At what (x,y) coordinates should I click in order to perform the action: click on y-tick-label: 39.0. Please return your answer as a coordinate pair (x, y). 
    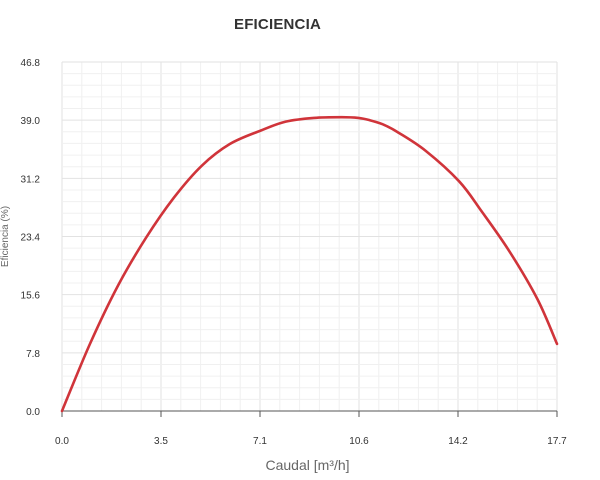
    Looking at the image, I should click on (31, 121).